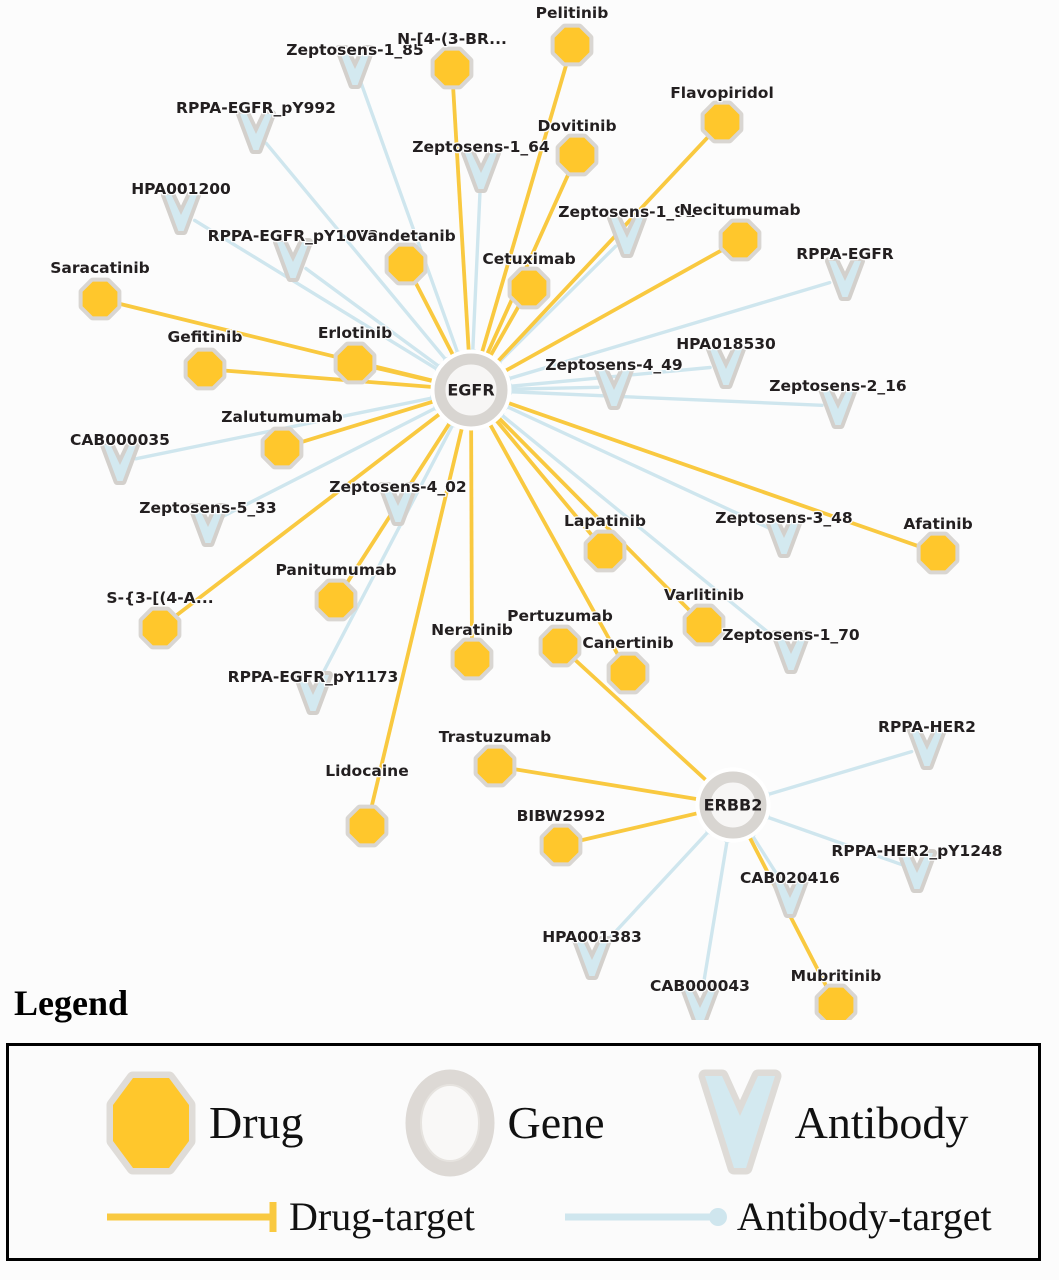 Image resolution: width=1059 pixels, height=1280 pixels. Describe the element at coordinates (561, 816) in the screenshot. I see `node-label: BIBW2992` at that location.